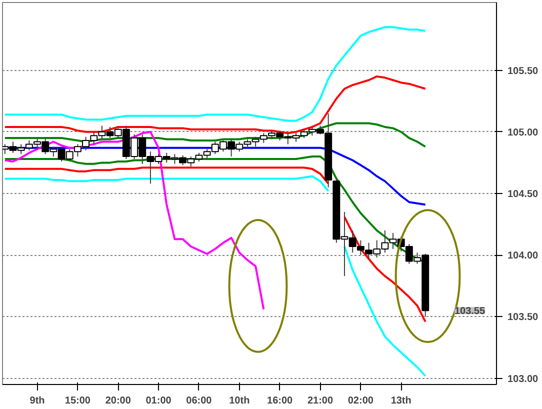  What do you see at coordinates (320, 401) in the screenshot?
I see `x-tick-label: 21:00` at bounding box center [320, 401].